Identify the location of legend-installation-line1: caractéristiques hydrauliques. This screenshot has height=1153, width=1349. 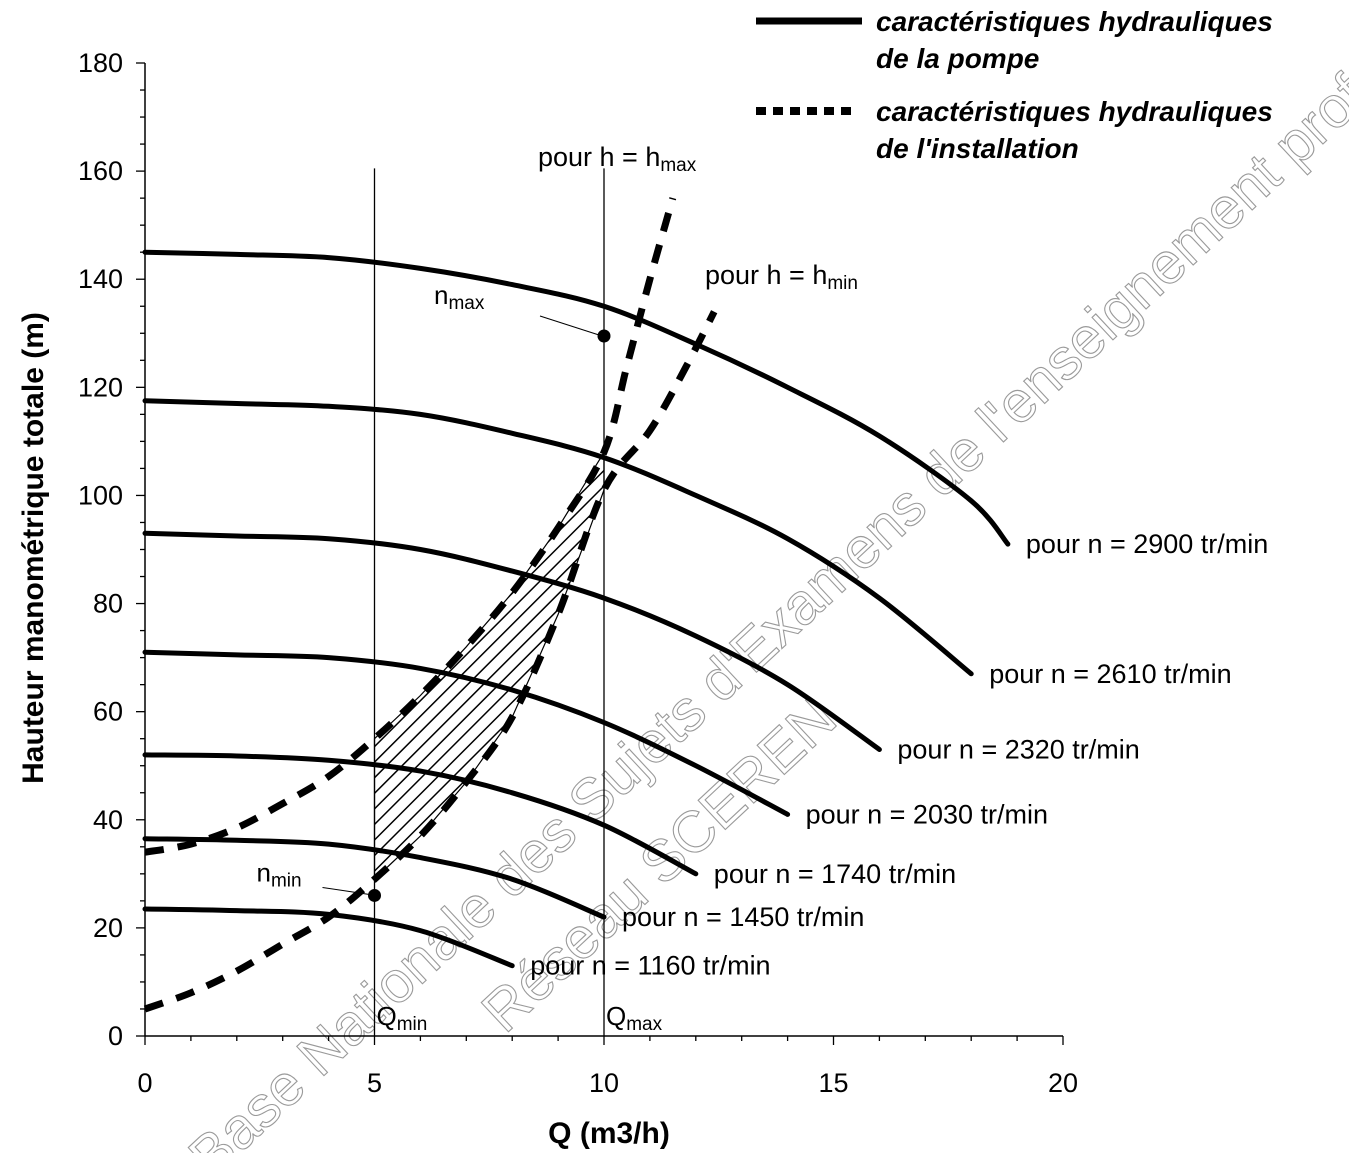
(1074, 111).